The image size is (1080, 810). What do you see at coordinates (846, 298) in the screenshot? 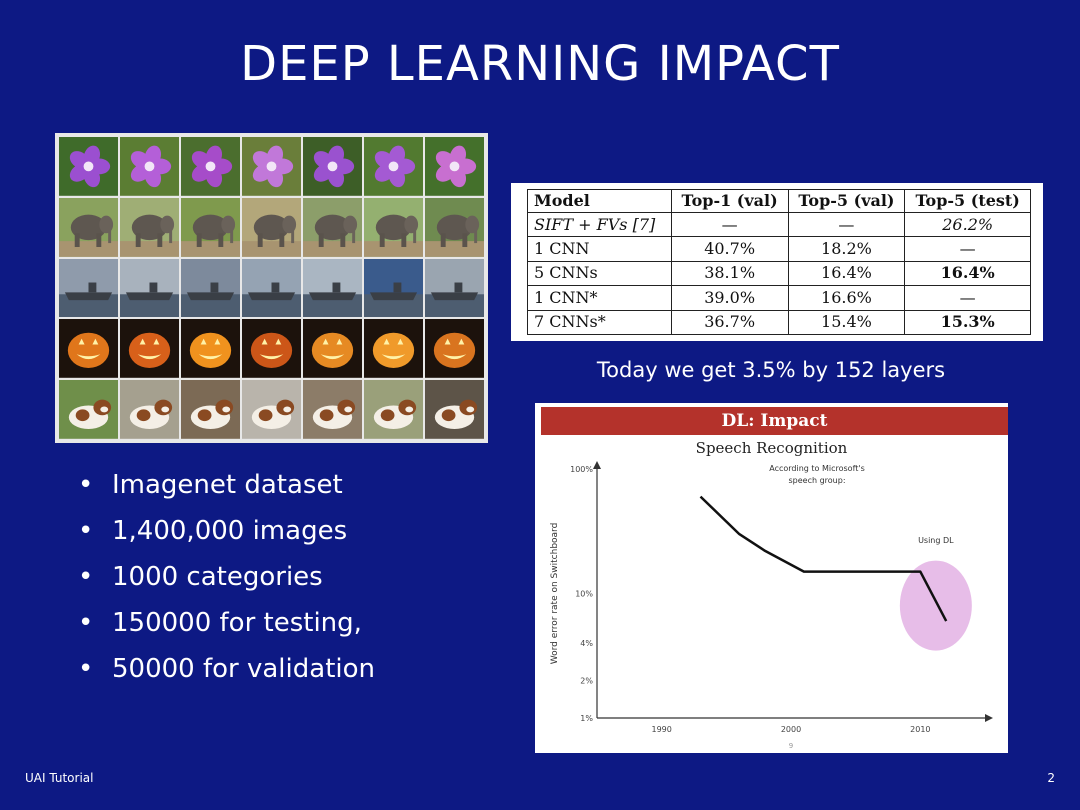
I see `table-cell: 16.6%` at bounding box center [846, 298].